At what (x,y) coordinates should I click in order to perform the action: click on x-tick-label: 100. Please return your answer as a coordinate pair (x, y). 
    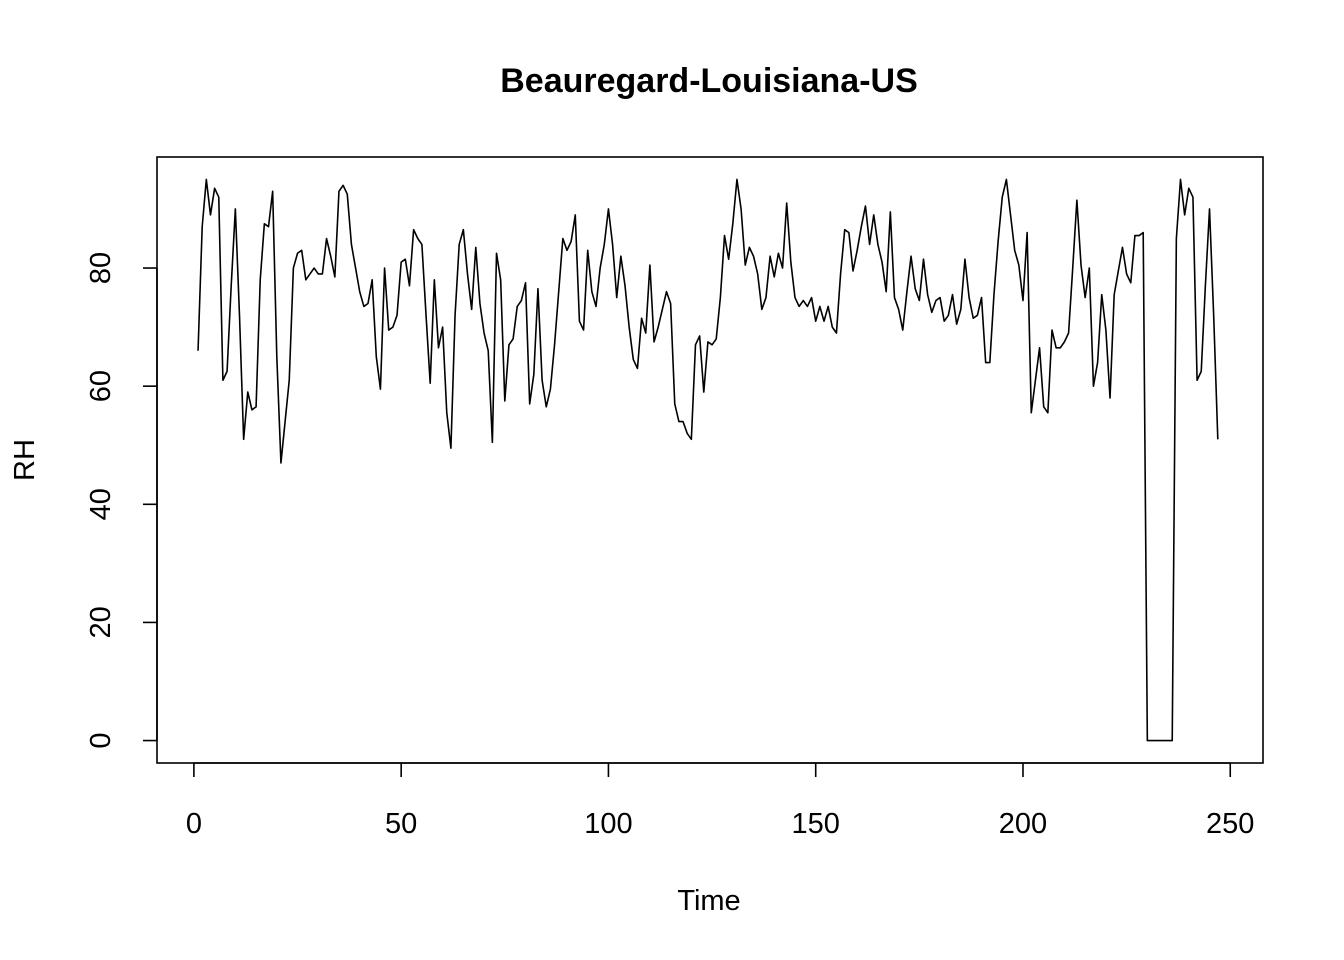
    Looking at the image, I should click on (608, 824).